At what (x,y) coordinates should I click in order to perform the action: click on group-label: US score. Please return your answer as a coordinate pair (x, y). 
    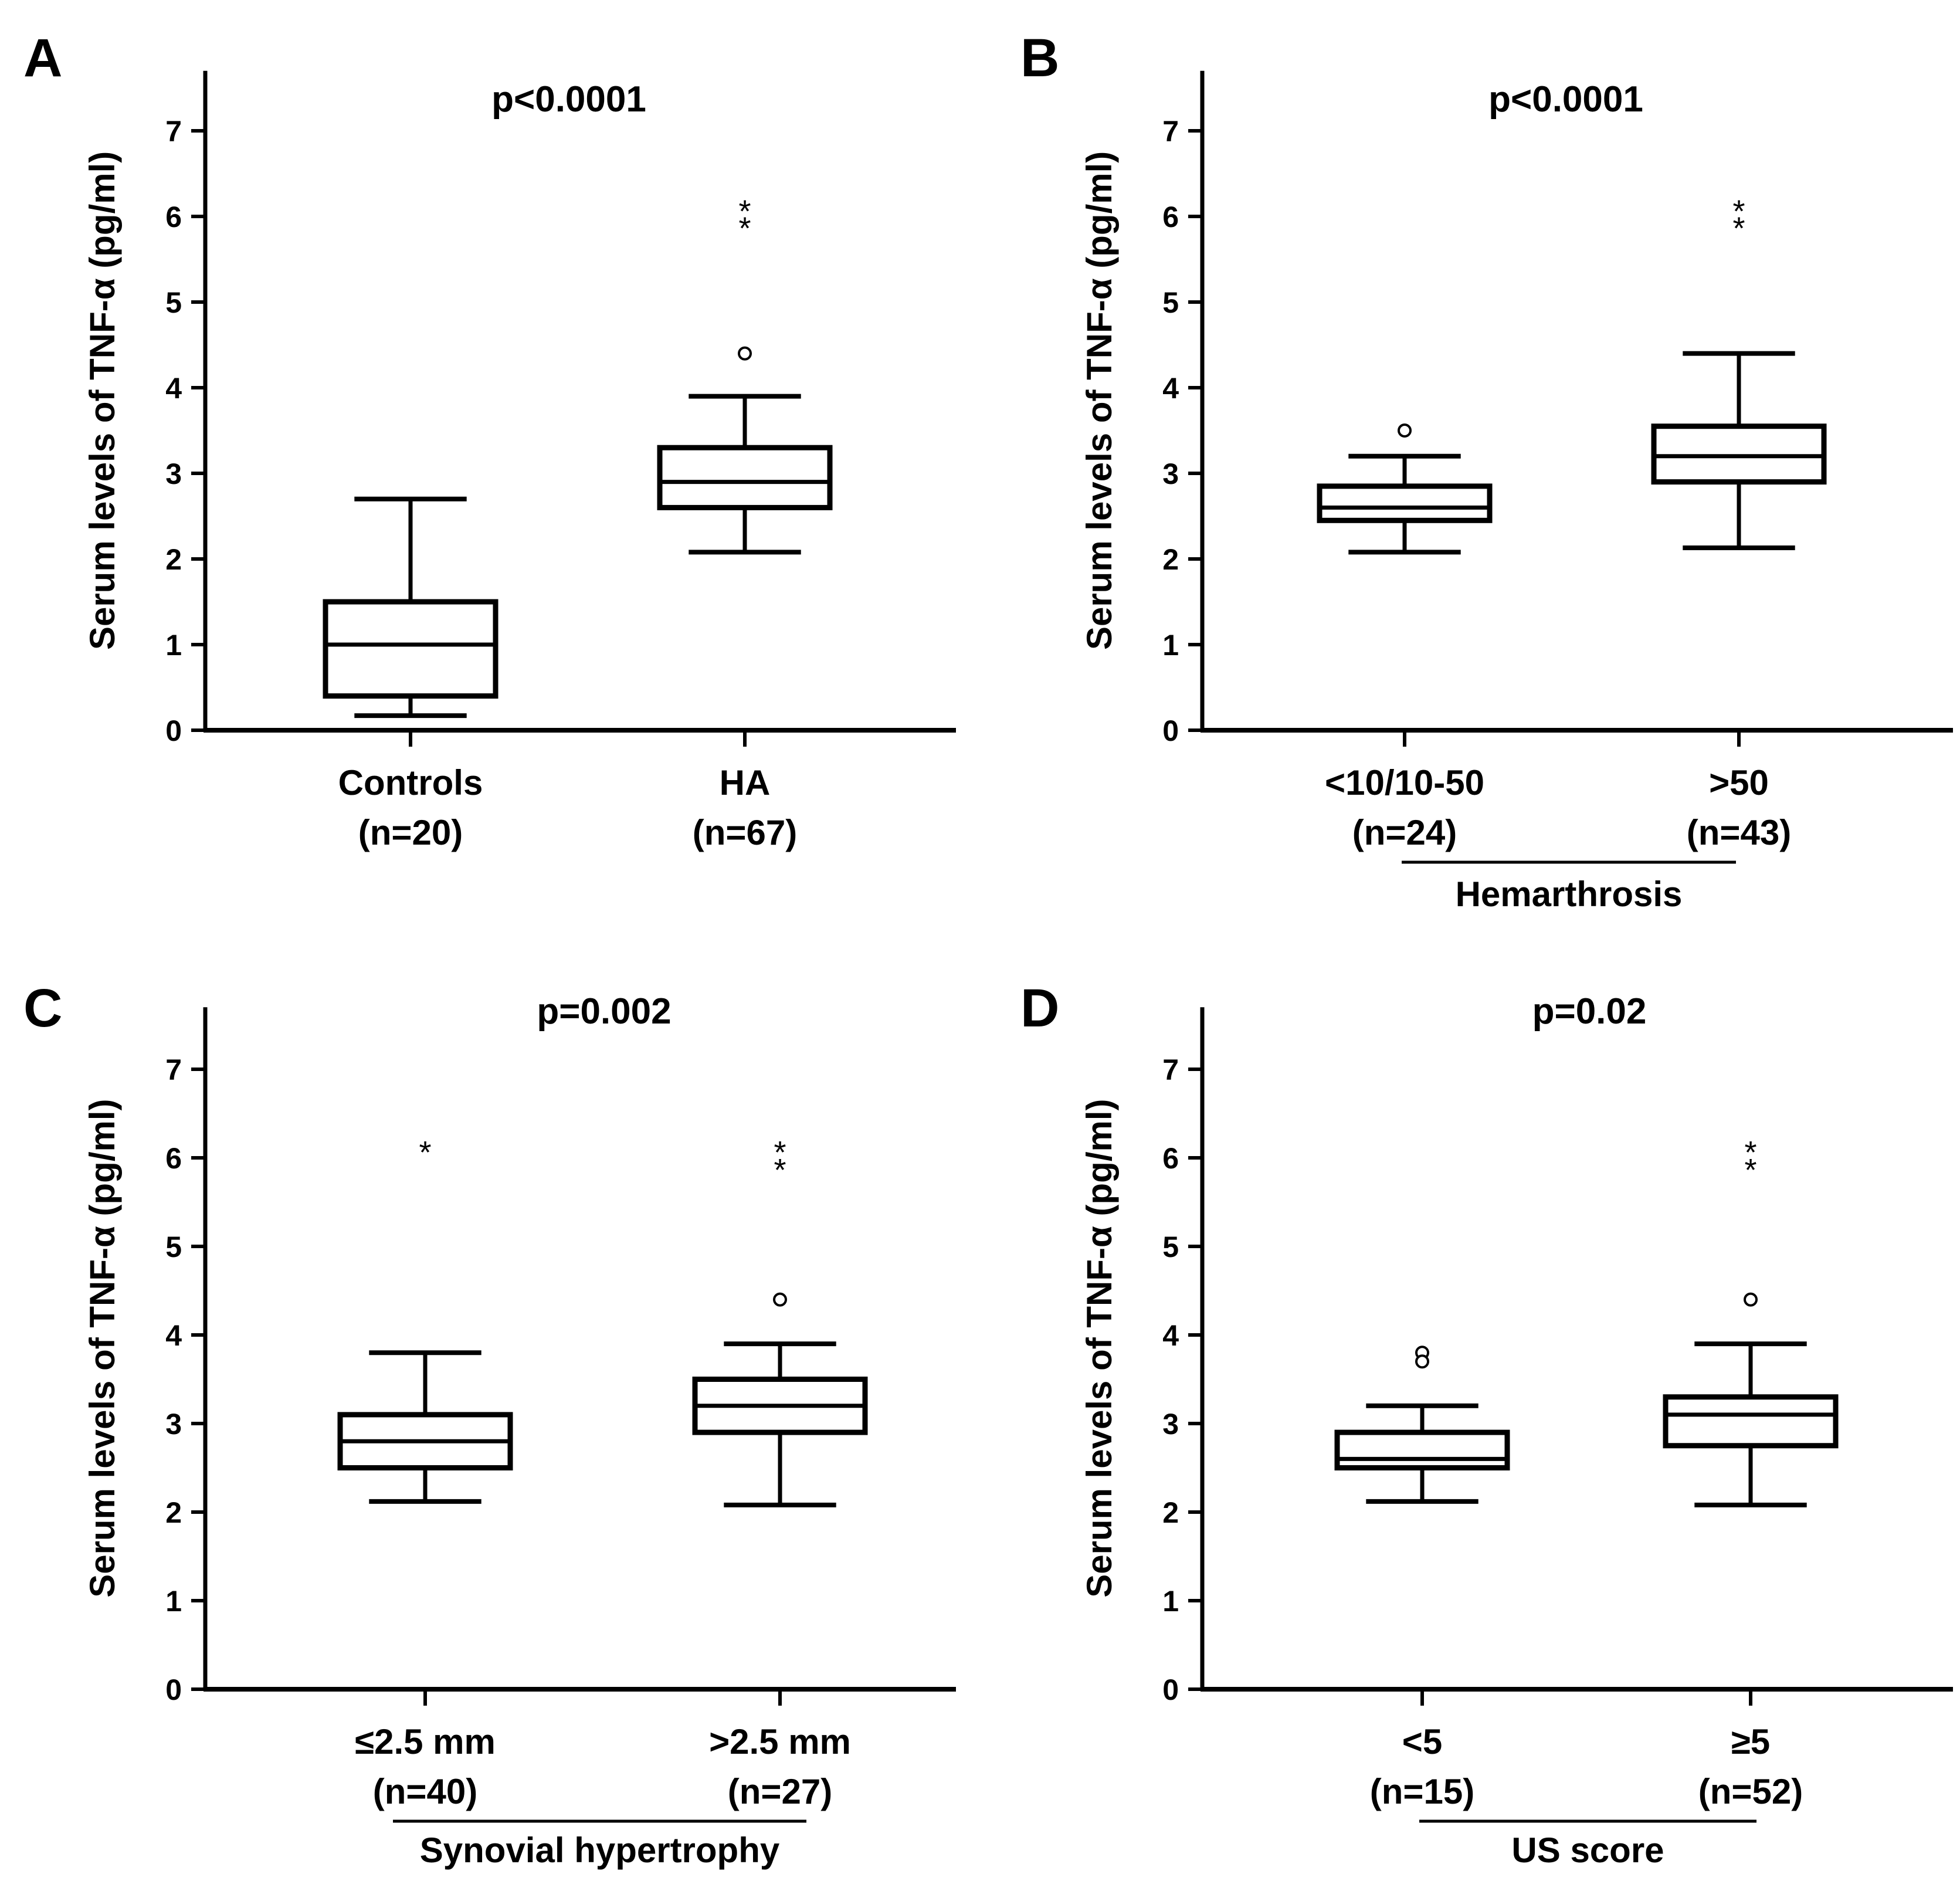
    Looking at the image, I should click on (1587, 1850).